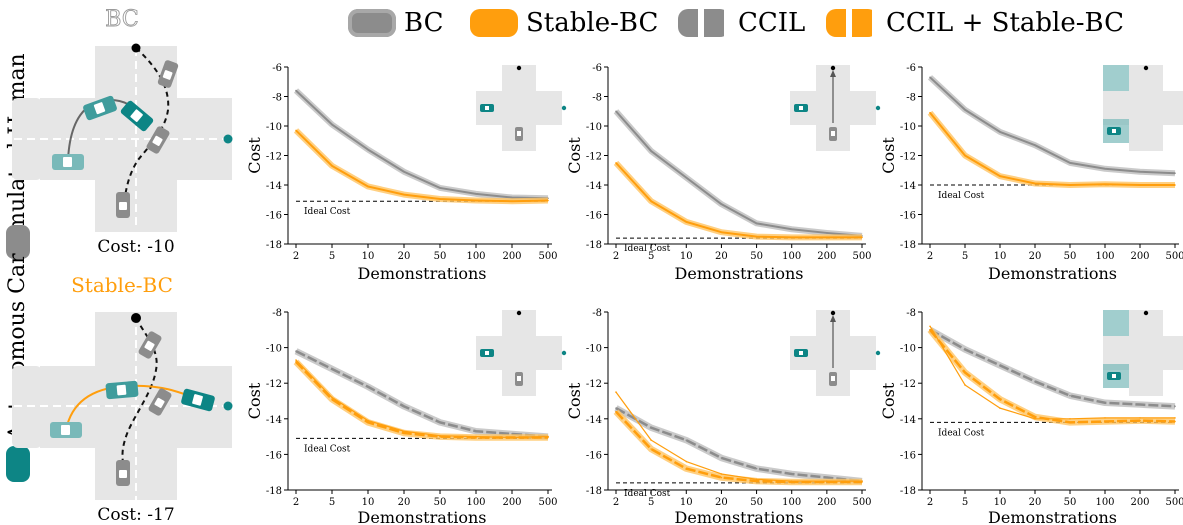 The height and width of the screenshot is (525, 1183). I want to click on y-tick-label: -16, so click(274, 455).